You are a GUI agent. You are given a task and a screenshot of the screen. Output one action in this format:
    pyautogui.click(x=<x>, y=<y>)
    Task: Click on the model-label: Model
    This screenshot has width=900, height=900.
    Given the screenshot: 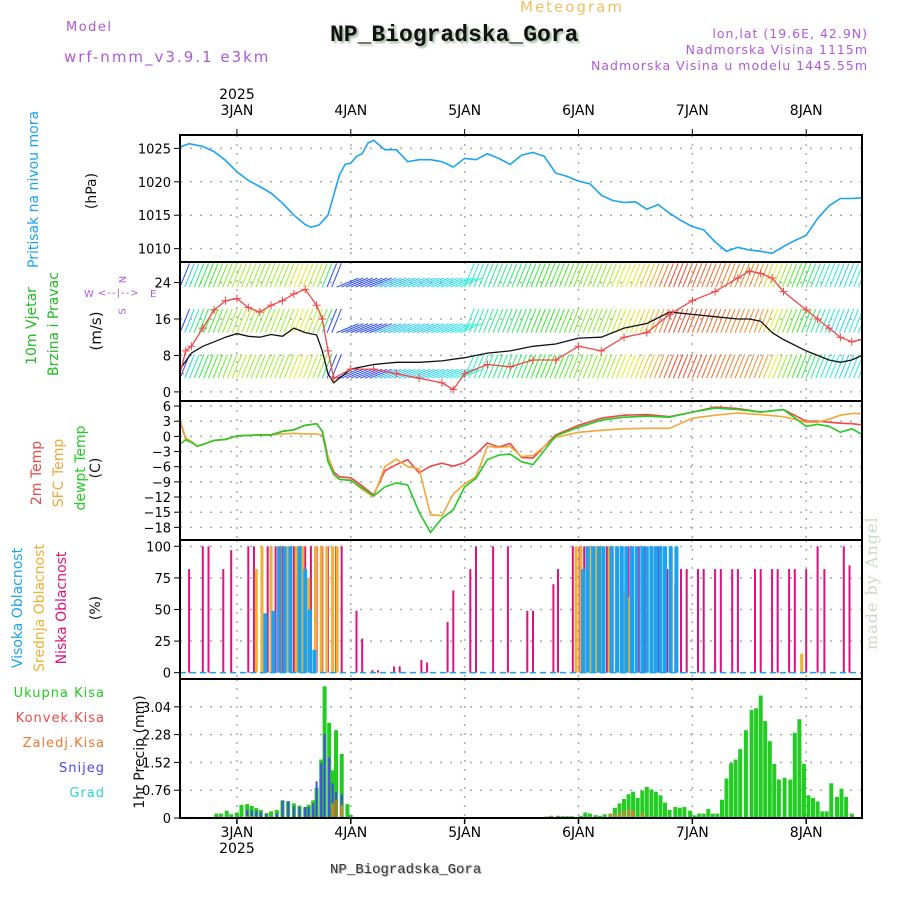 What is the action you would take?
    pyautogui.click(x=89, y=27)
    